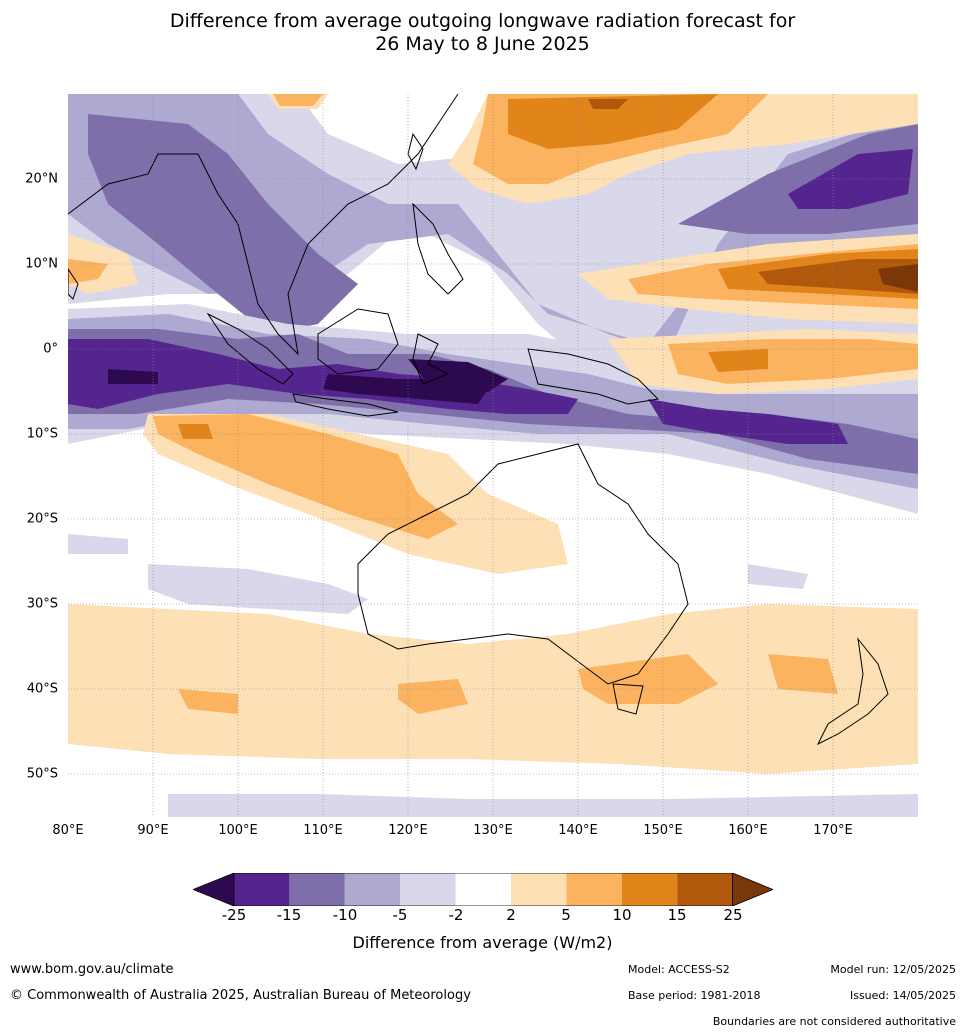  What do you see at coordinates (305, 476) in the screenshot?
I see `contour-pos5-indian` at bounding box center [305, 476].